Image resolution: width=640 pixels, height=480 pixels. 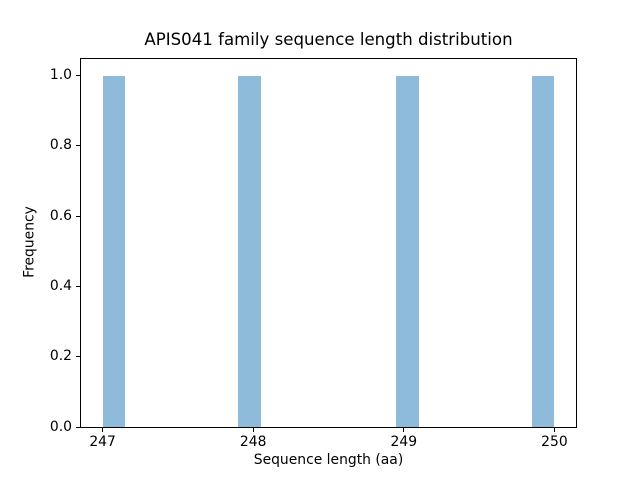 I want to click on y-tick-label: 0.6, so click(x=60, y=215).